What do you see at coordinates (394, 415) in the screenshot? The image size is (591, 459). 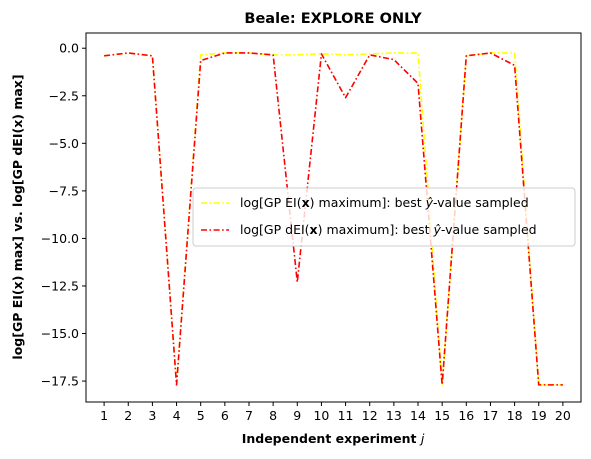 I see `x-tick-label: 13` at bounding box center [394, 415].